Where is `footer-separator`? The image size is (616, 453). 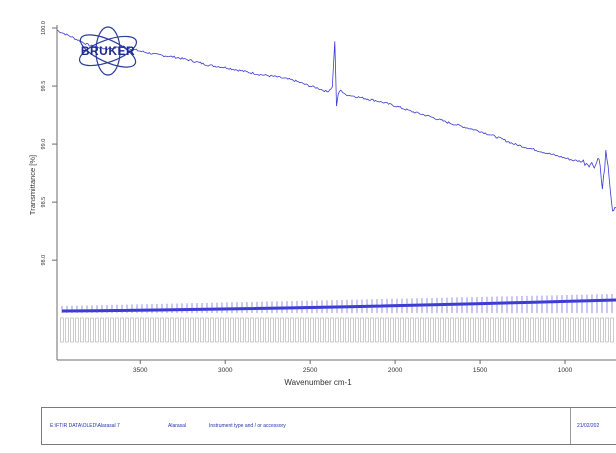
footer-separator is located at coordinates (570, 426).